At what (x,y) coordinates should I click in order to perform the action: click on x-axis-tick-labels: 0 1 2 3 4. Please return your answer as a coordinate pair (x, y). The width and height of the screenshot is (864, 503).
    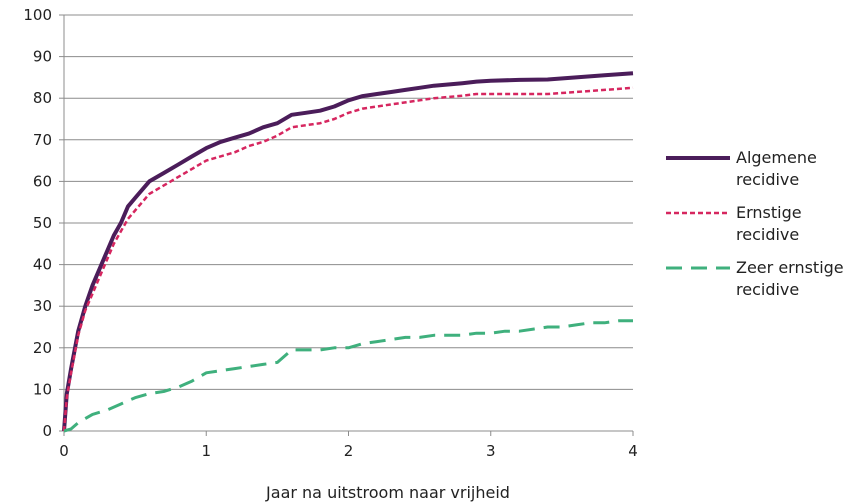
    Looking at the image, I should click on (348, 451).